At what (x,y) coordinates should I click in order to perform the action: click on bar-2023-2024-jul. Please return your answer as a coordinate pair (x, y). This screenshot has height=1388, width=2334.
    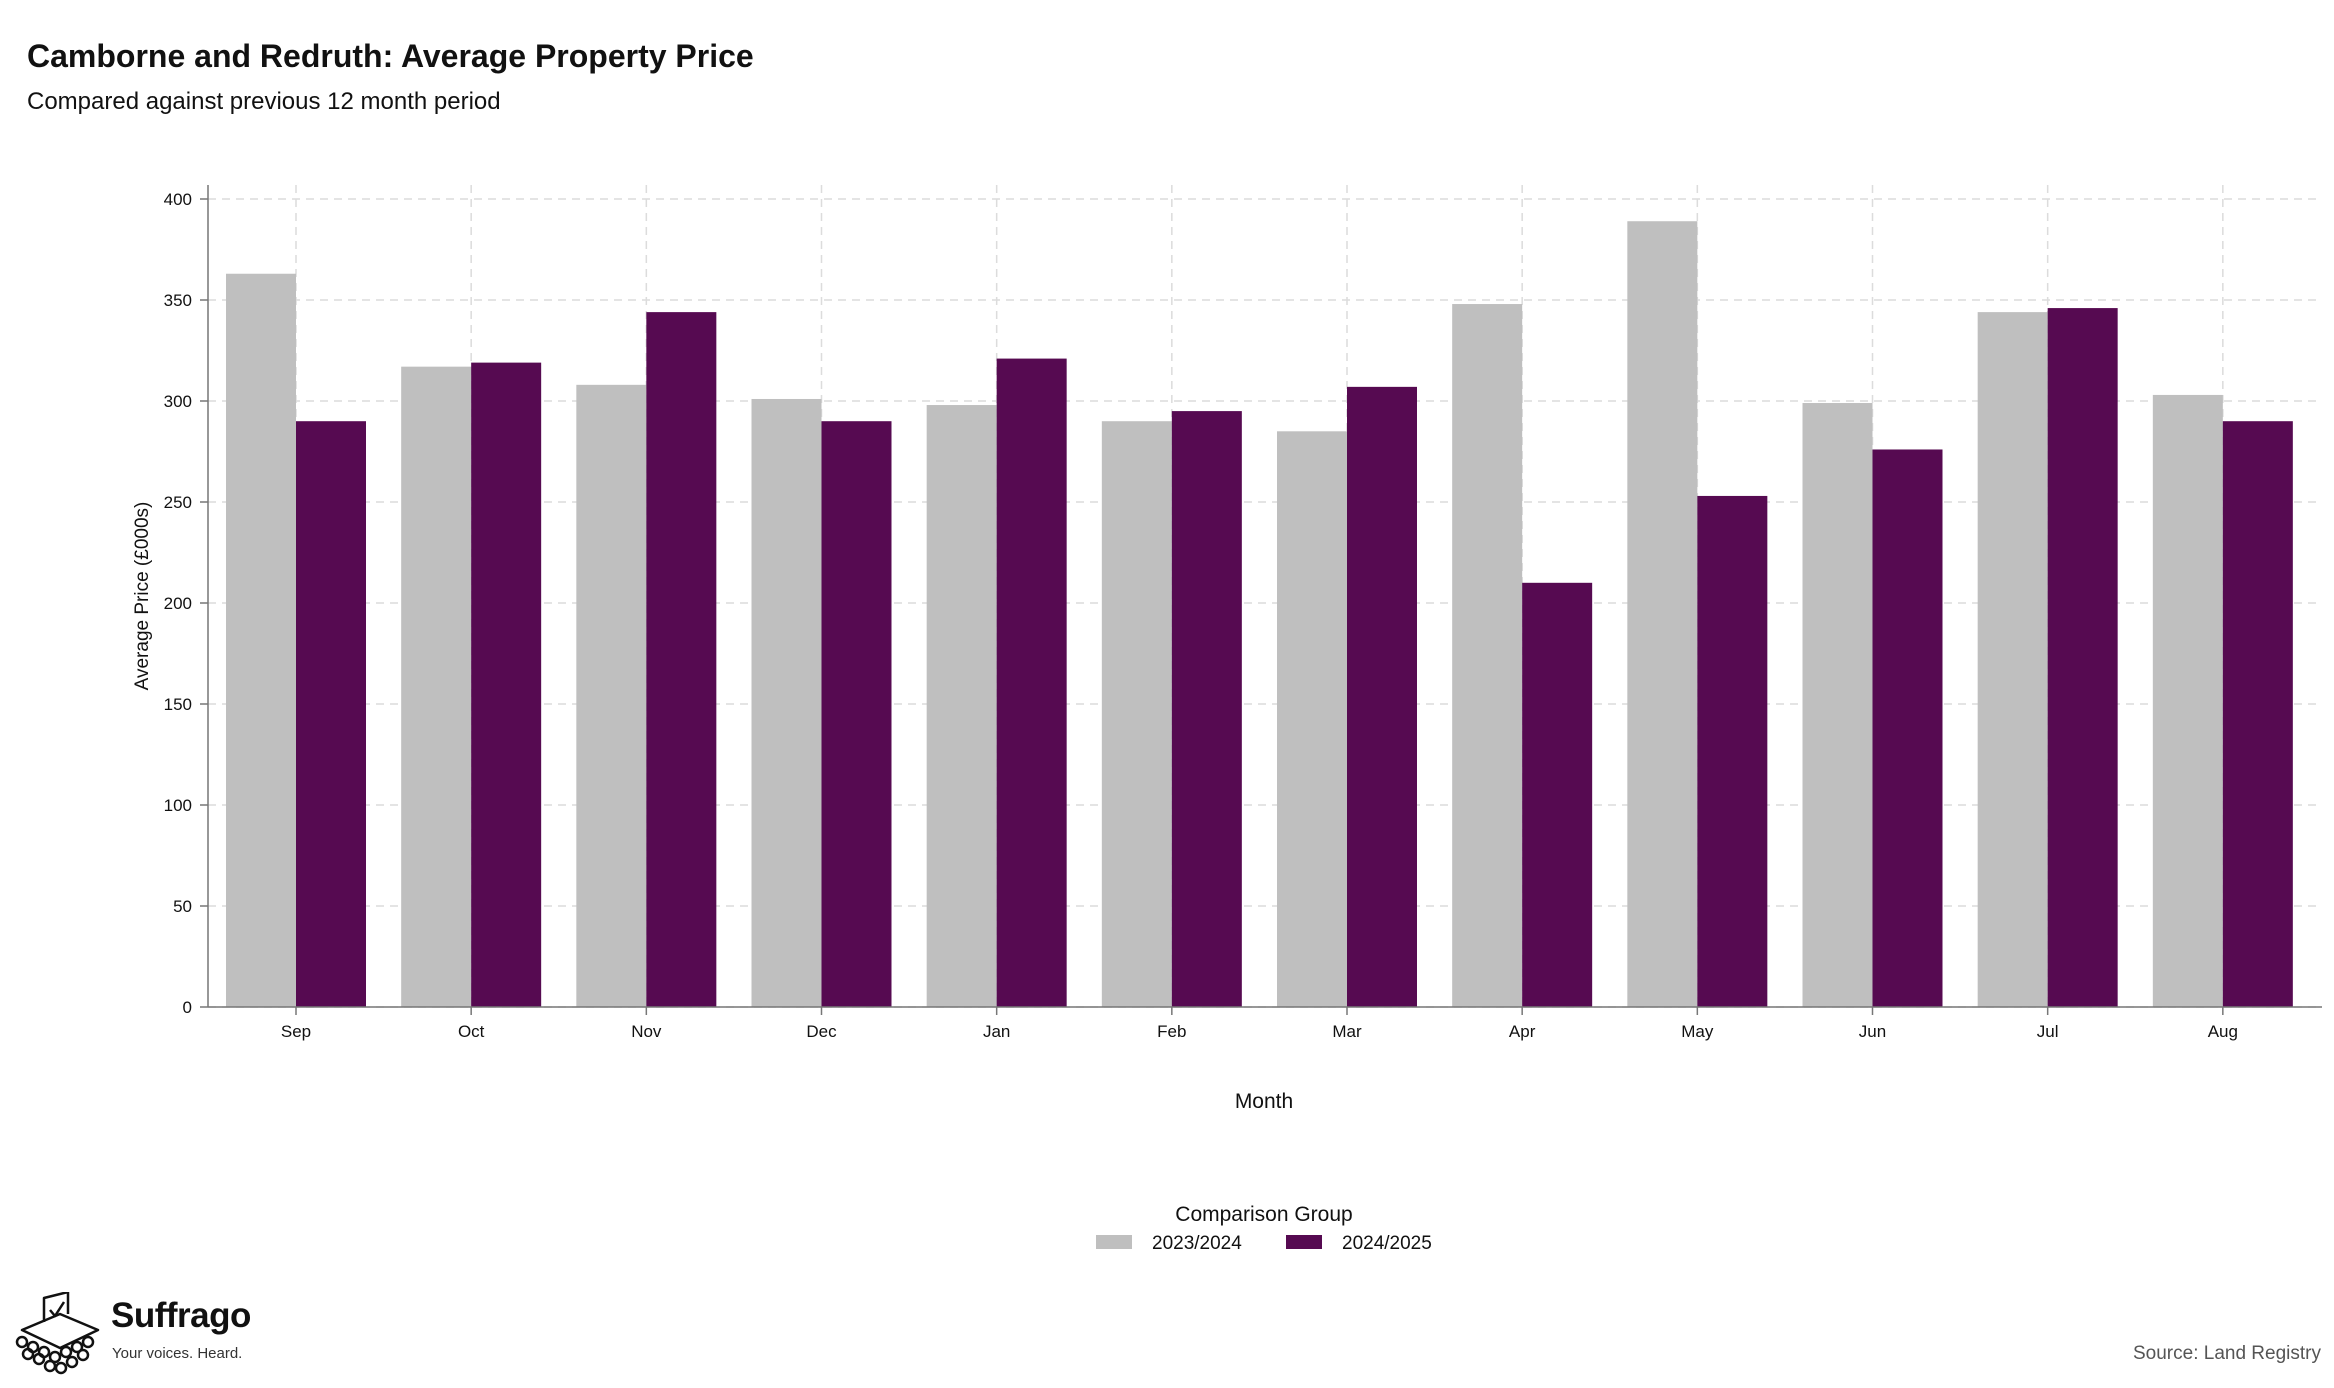
    Looking at the image, I should click on (2012, 659).